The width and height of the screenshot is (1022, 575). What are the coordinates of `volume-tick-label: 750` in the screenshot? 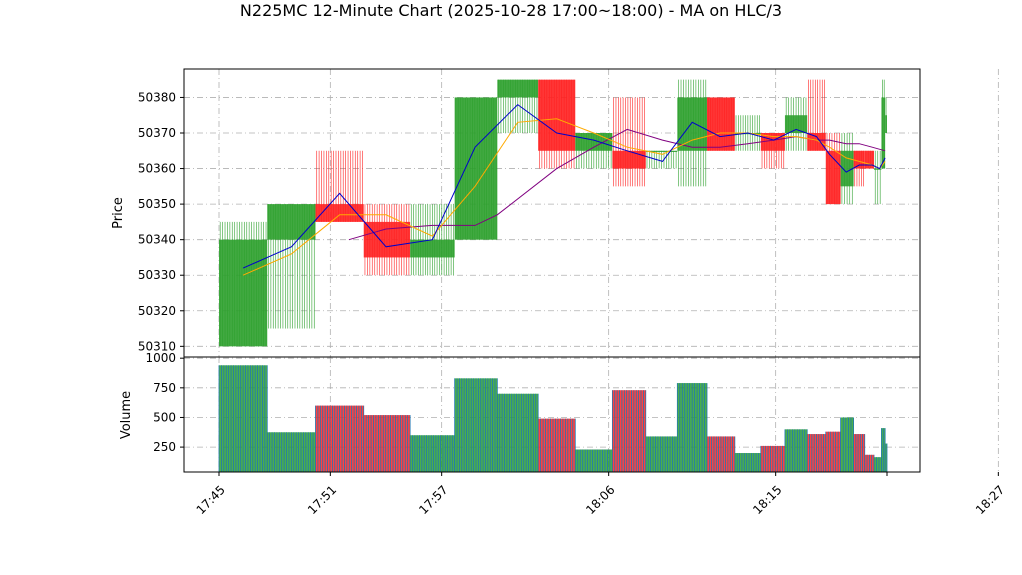 It's located at (164, 388).